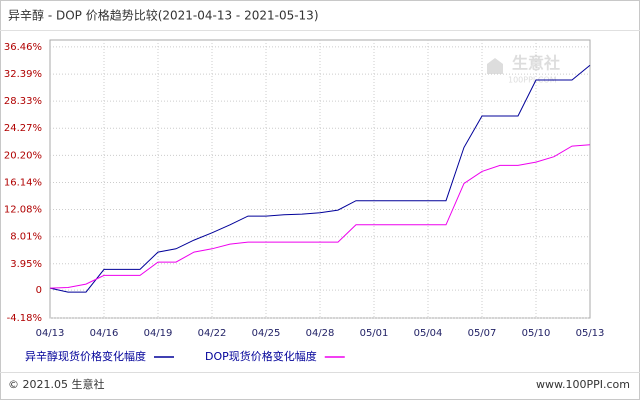 The width and height of the screenshot is (640, 400). I want to click on footer-right: www.100PPI.com, so click(583, 384).